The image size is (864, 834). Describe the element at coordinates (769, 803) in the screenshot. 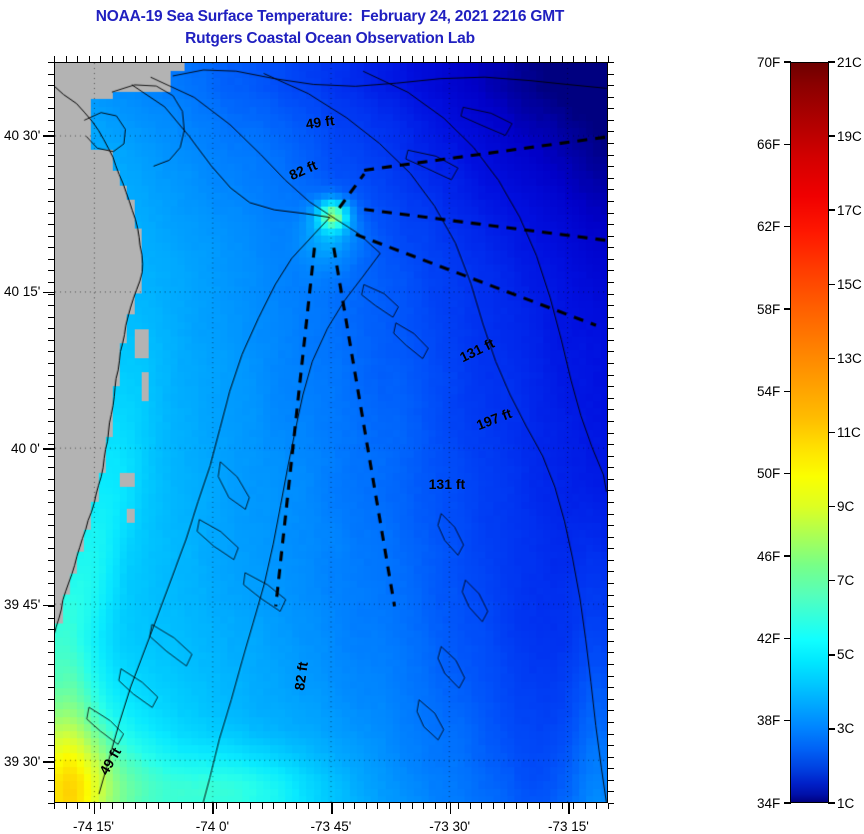

I see `colorbar-fahrenheit-label: 34F` at that location.